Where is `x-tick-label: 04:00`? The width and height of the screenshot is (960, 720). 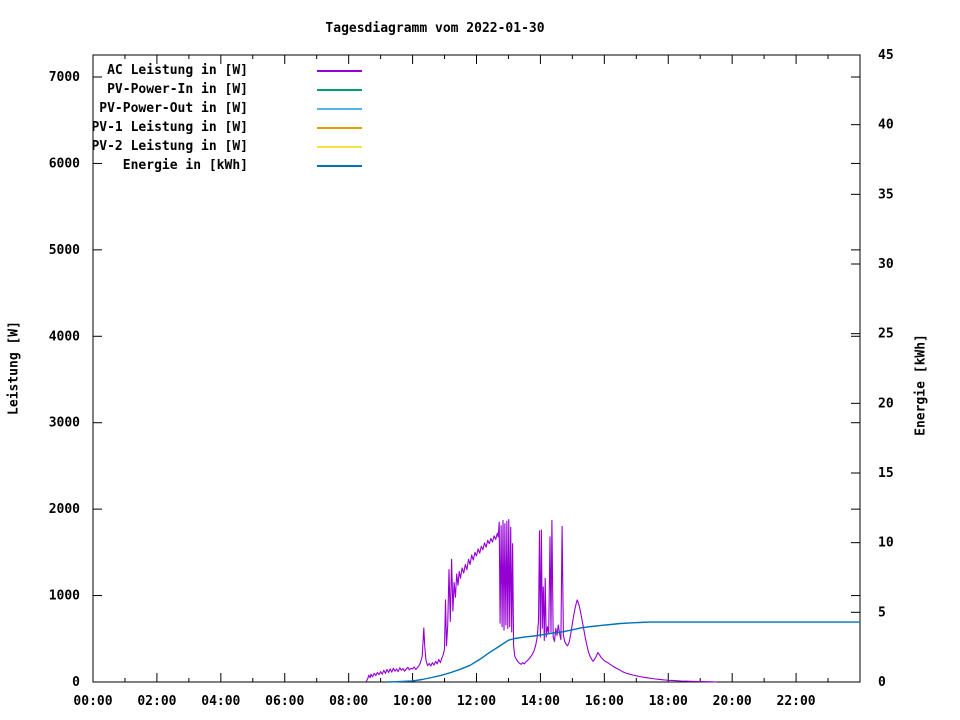 x-tick-label: 04:00 is located at coordinates (220, 701).